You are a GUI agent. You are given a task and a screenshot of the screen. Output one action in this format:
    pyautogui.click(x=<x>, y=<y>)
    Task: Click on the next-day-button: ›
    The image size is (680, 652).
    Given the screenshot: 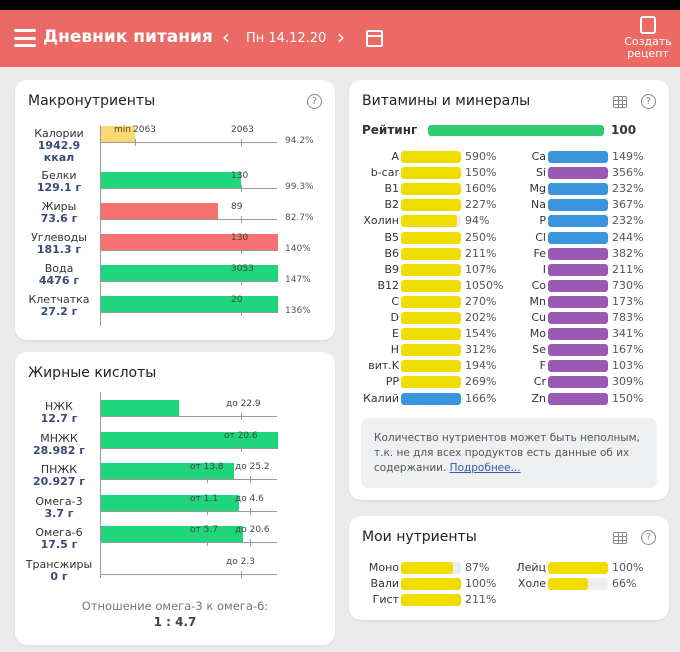 What is the action you would take?
    pyautogui.click(x=341, y=37)
    